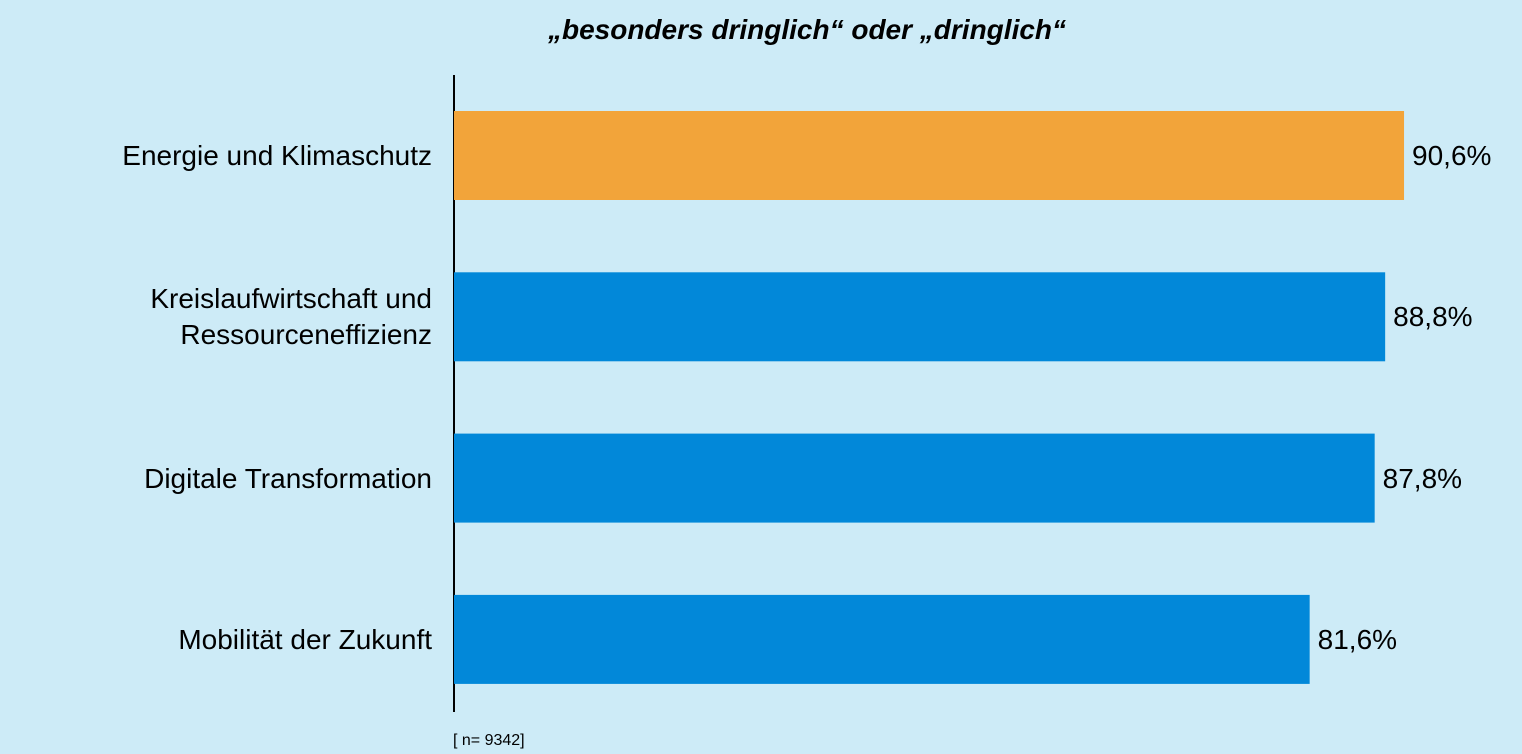 Image resolution: width=1522 pixels, height=754 pixels. I want to click on value-label: 87,8%, so click(1422, 478).